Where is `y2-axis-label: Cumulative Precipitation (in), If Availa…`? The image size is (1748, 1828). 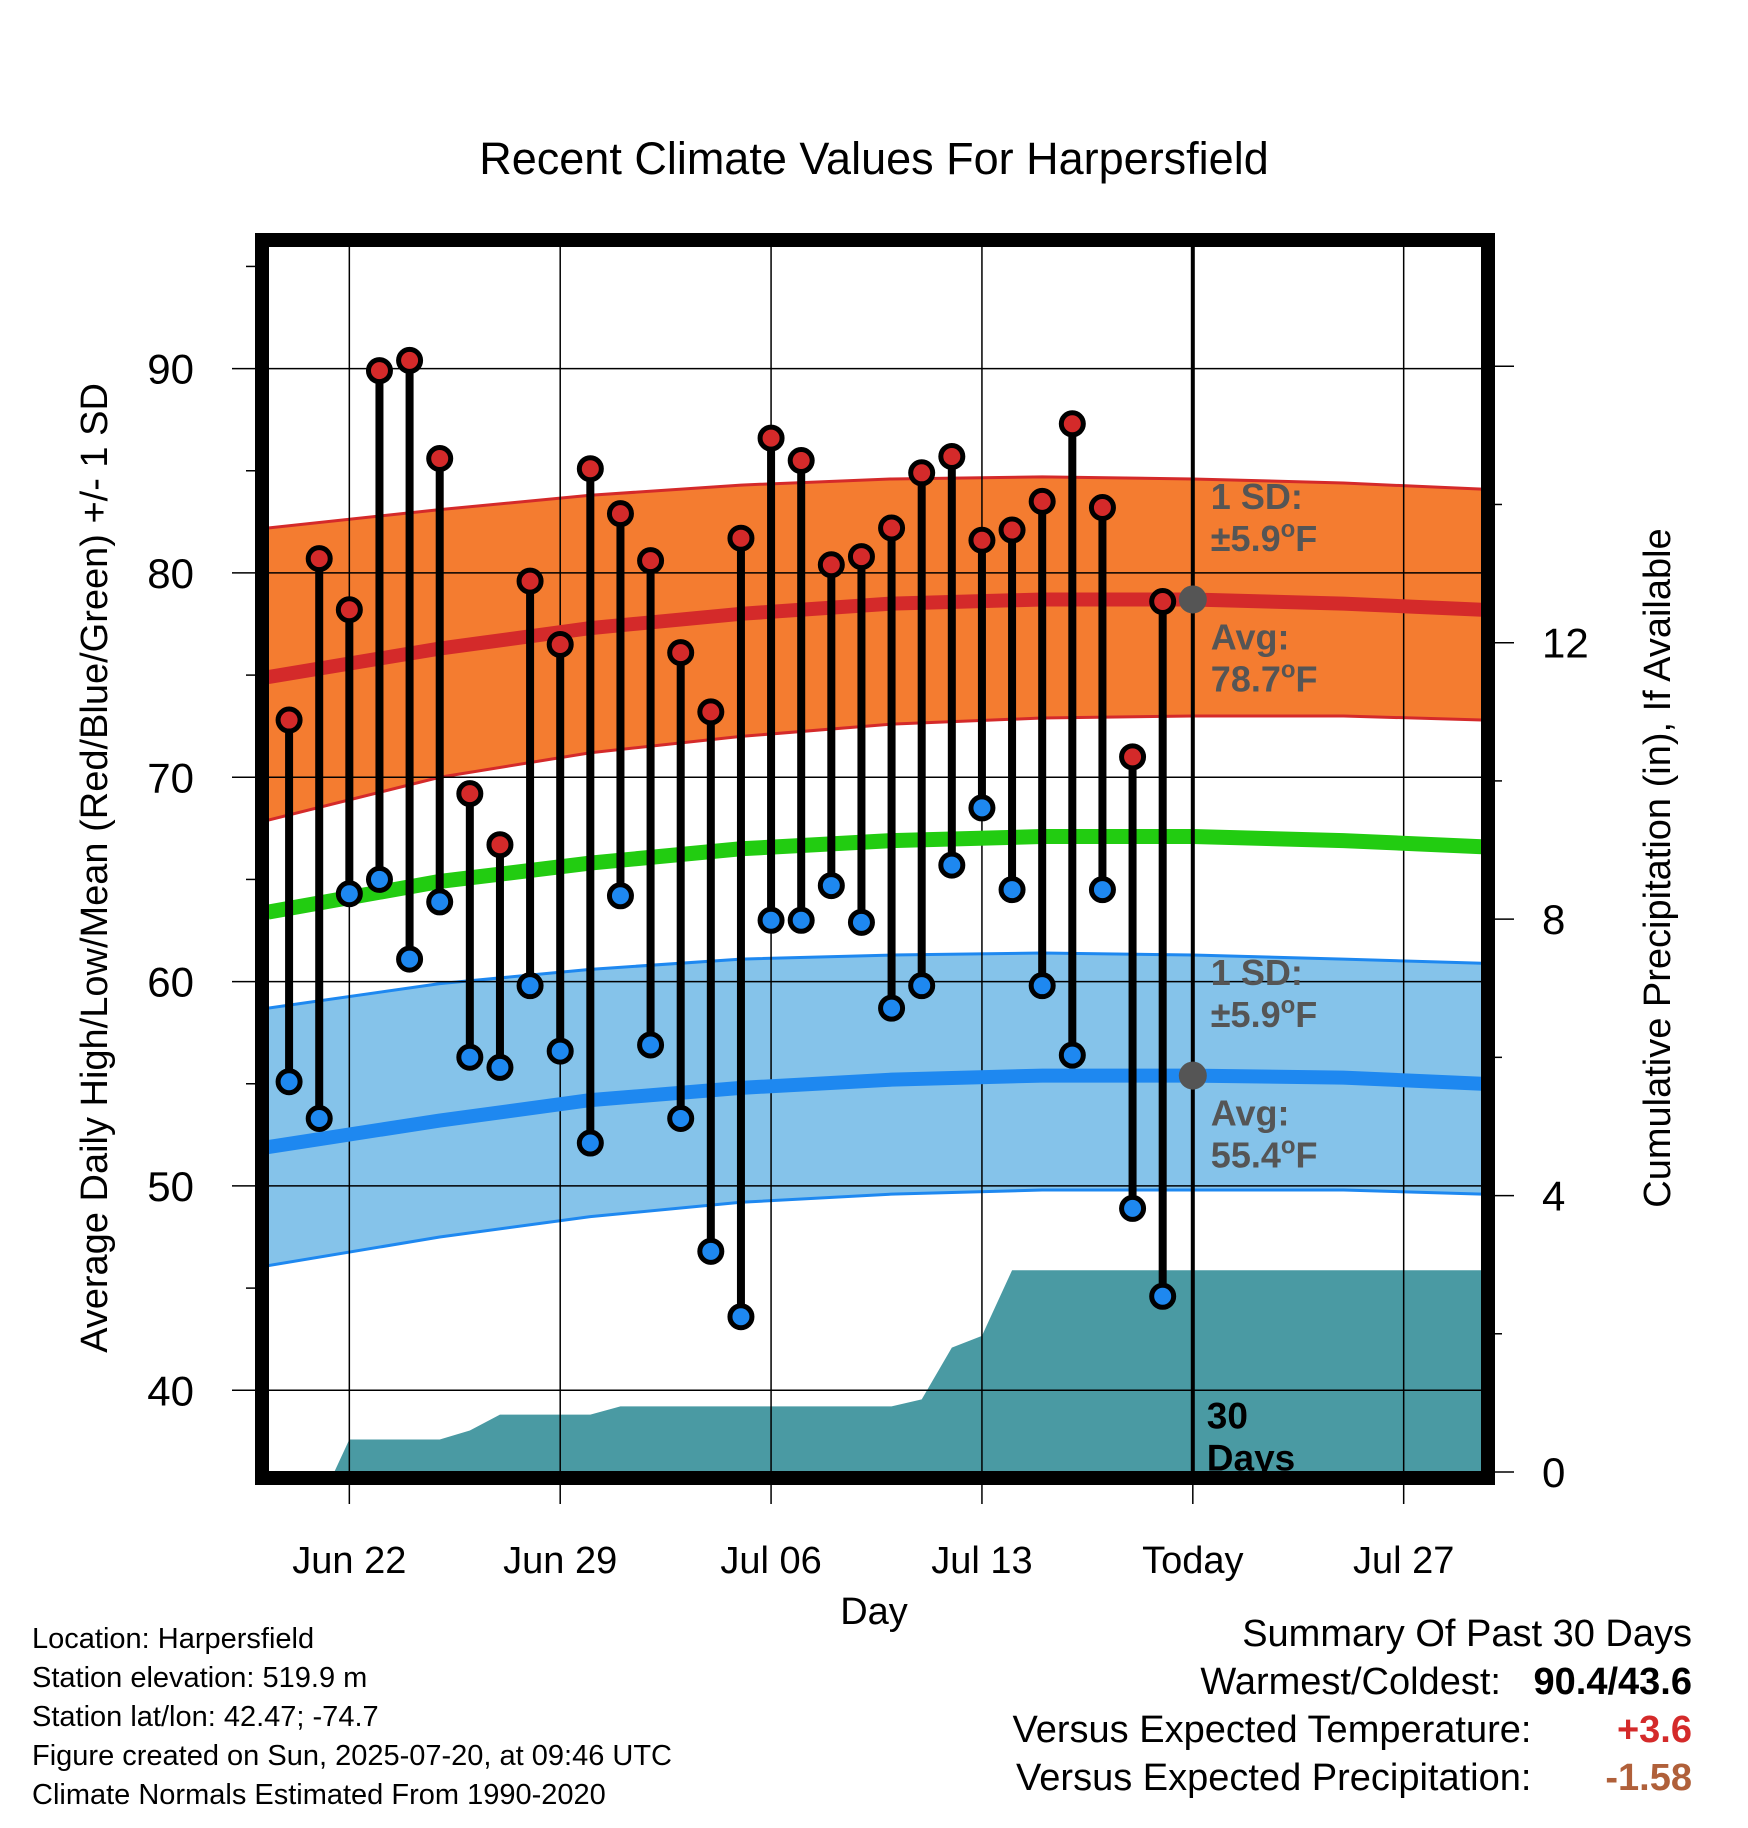 y2-axis-label: Cumulative Precipitation (in), If Availa… is located at coordinates (1658, 867).